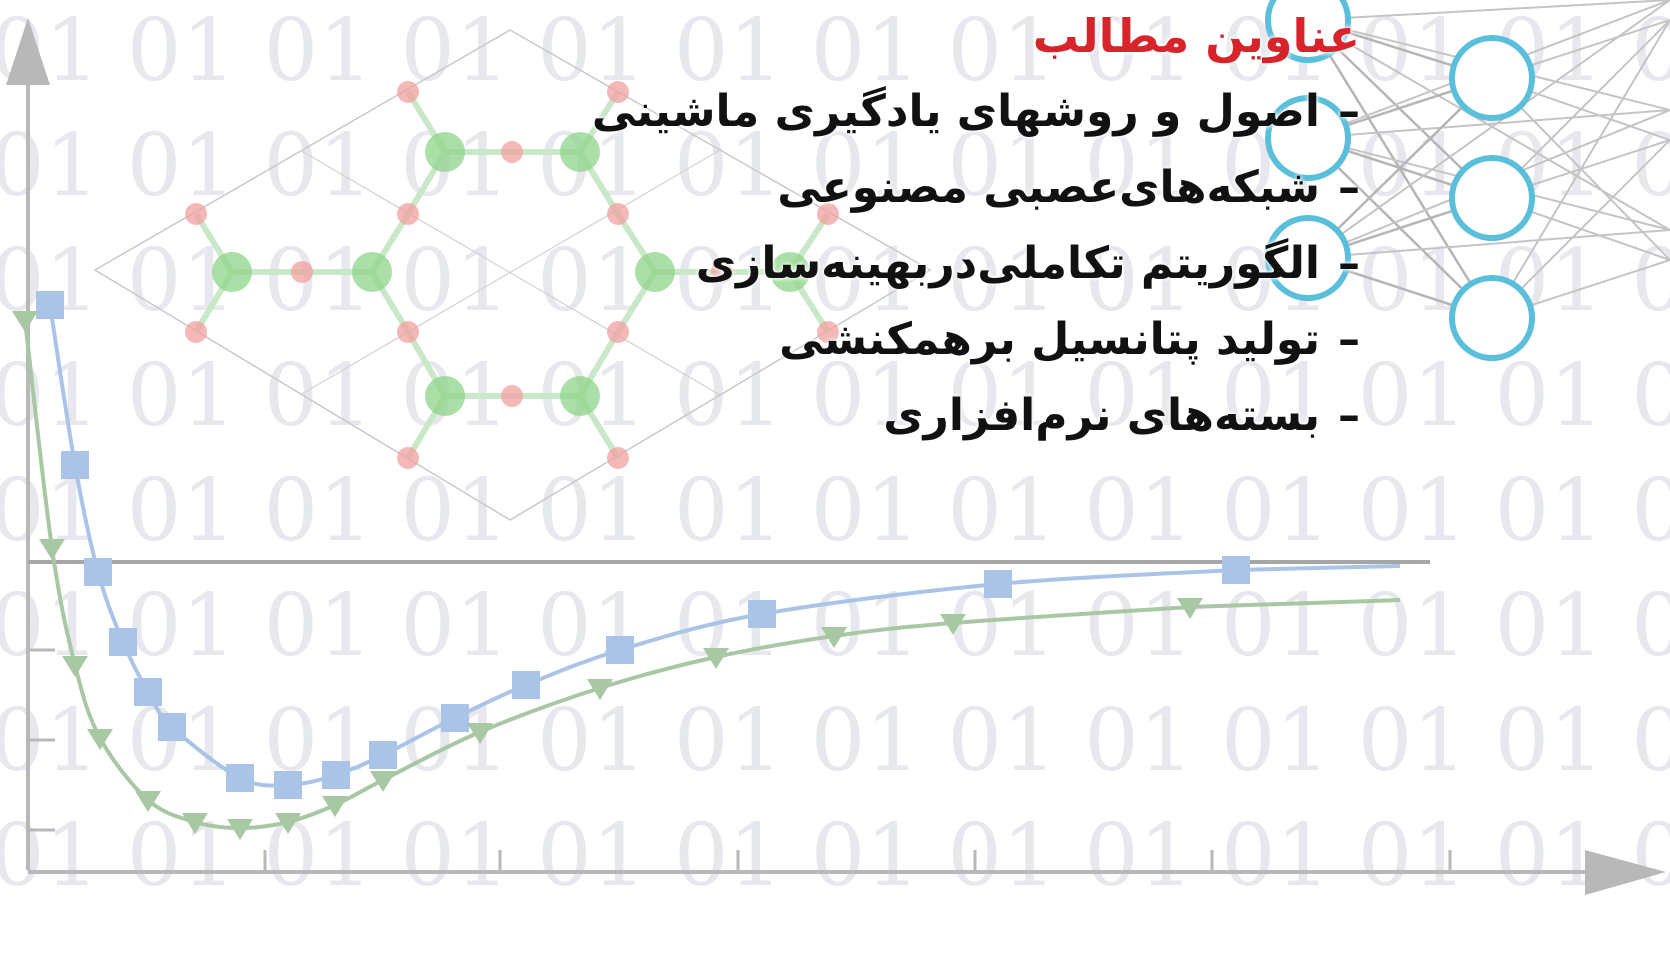  Describe the element at coordinates (1101, 415) in the screenshot. I see `topic-label: بسته‌های نرم‌افزاری` at that location.